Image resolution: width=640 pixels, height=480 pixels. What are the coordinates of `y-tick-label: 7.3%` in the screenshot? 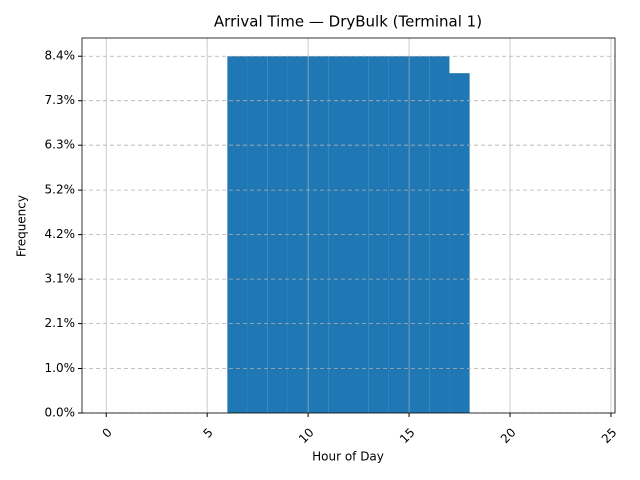 It's located at (60, 100).